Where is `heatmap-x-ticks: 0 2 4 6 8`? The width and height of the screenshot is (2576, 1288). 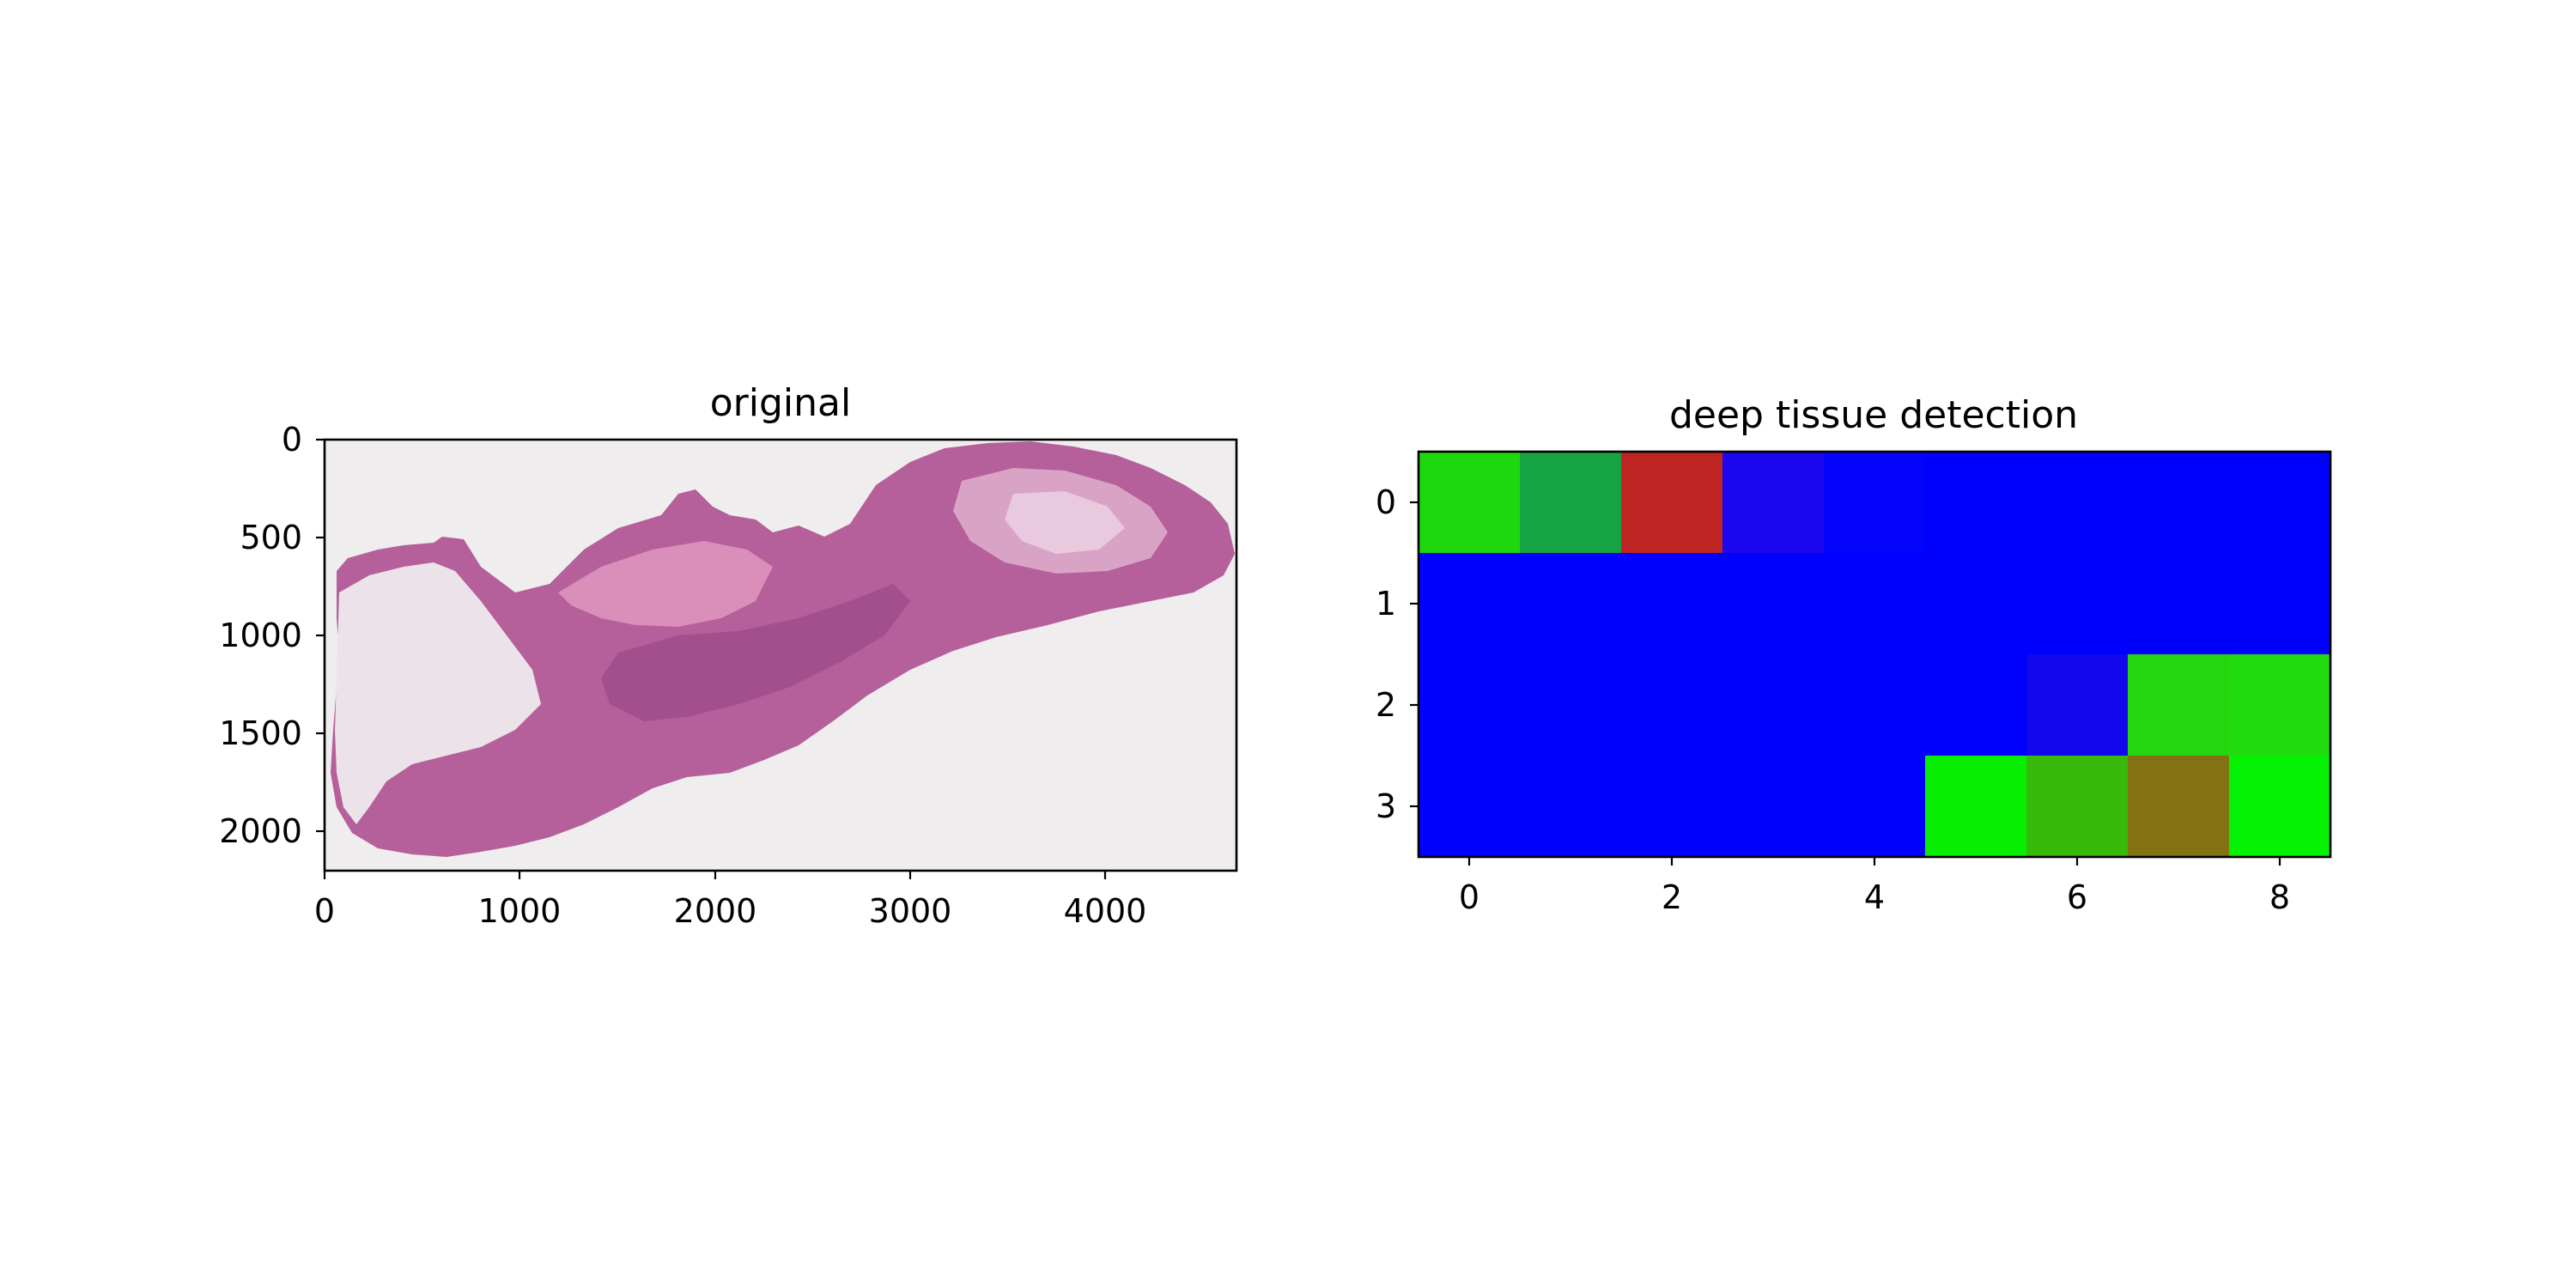
heatmap-x-ticks: 0 2 4 6 8 is located at coordinates (1874, 886).